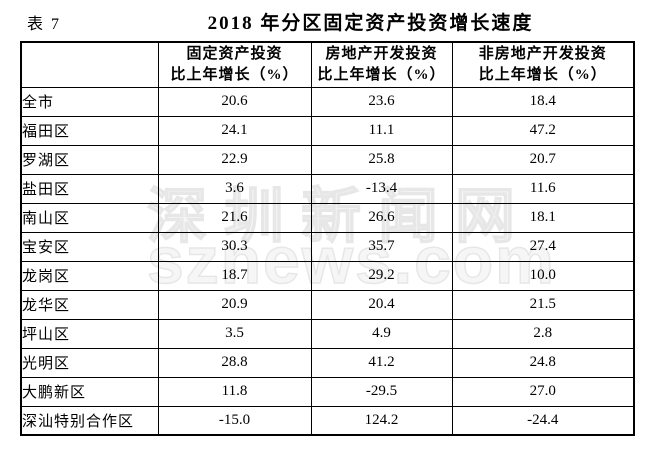 The height and width of the screenshot is (469, 661). What do you see at coordinates (543, 420) in the screenshot?
I see `value-cell: -24.4` at bounding box center [543, 420].